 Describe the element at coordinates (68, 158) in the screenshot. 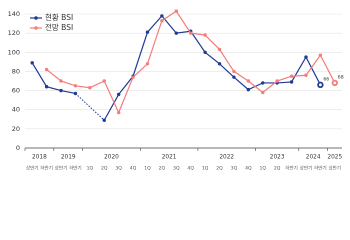

I see `year-label: 2019` at that location.